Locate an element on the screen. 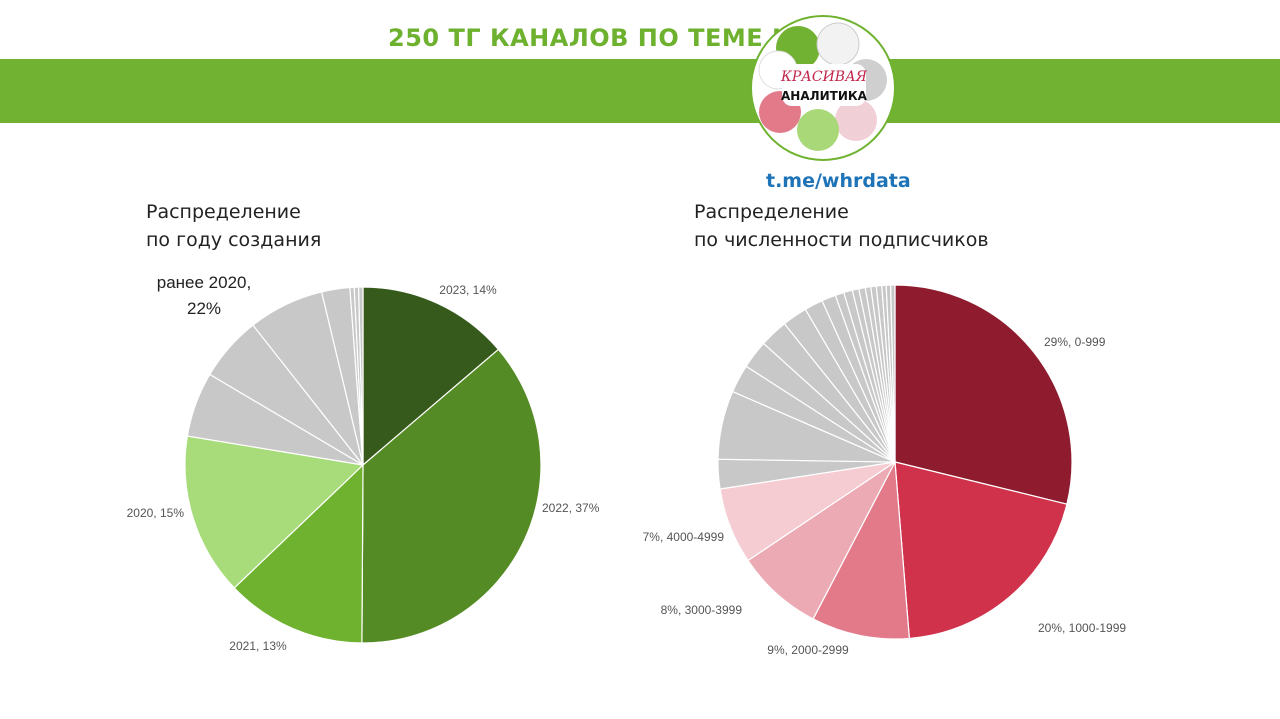 The height and width of the screenshot is (719, 1280). channel-link: t.me/whrdata is located at coordinates (838, 181).